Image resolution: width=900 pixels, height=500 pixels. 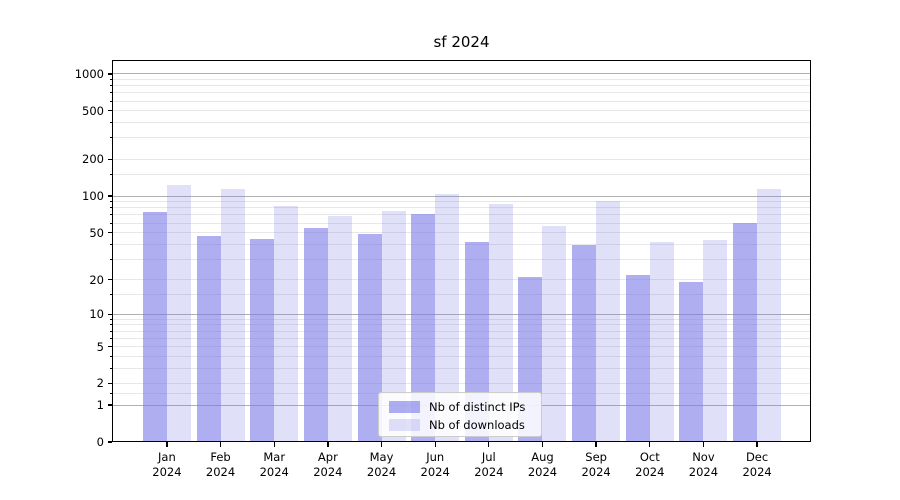 What do you see at coordinates (93, 196) in the screenshot?
I see `y-tick-label: 100` at bounding box center [93, 196].